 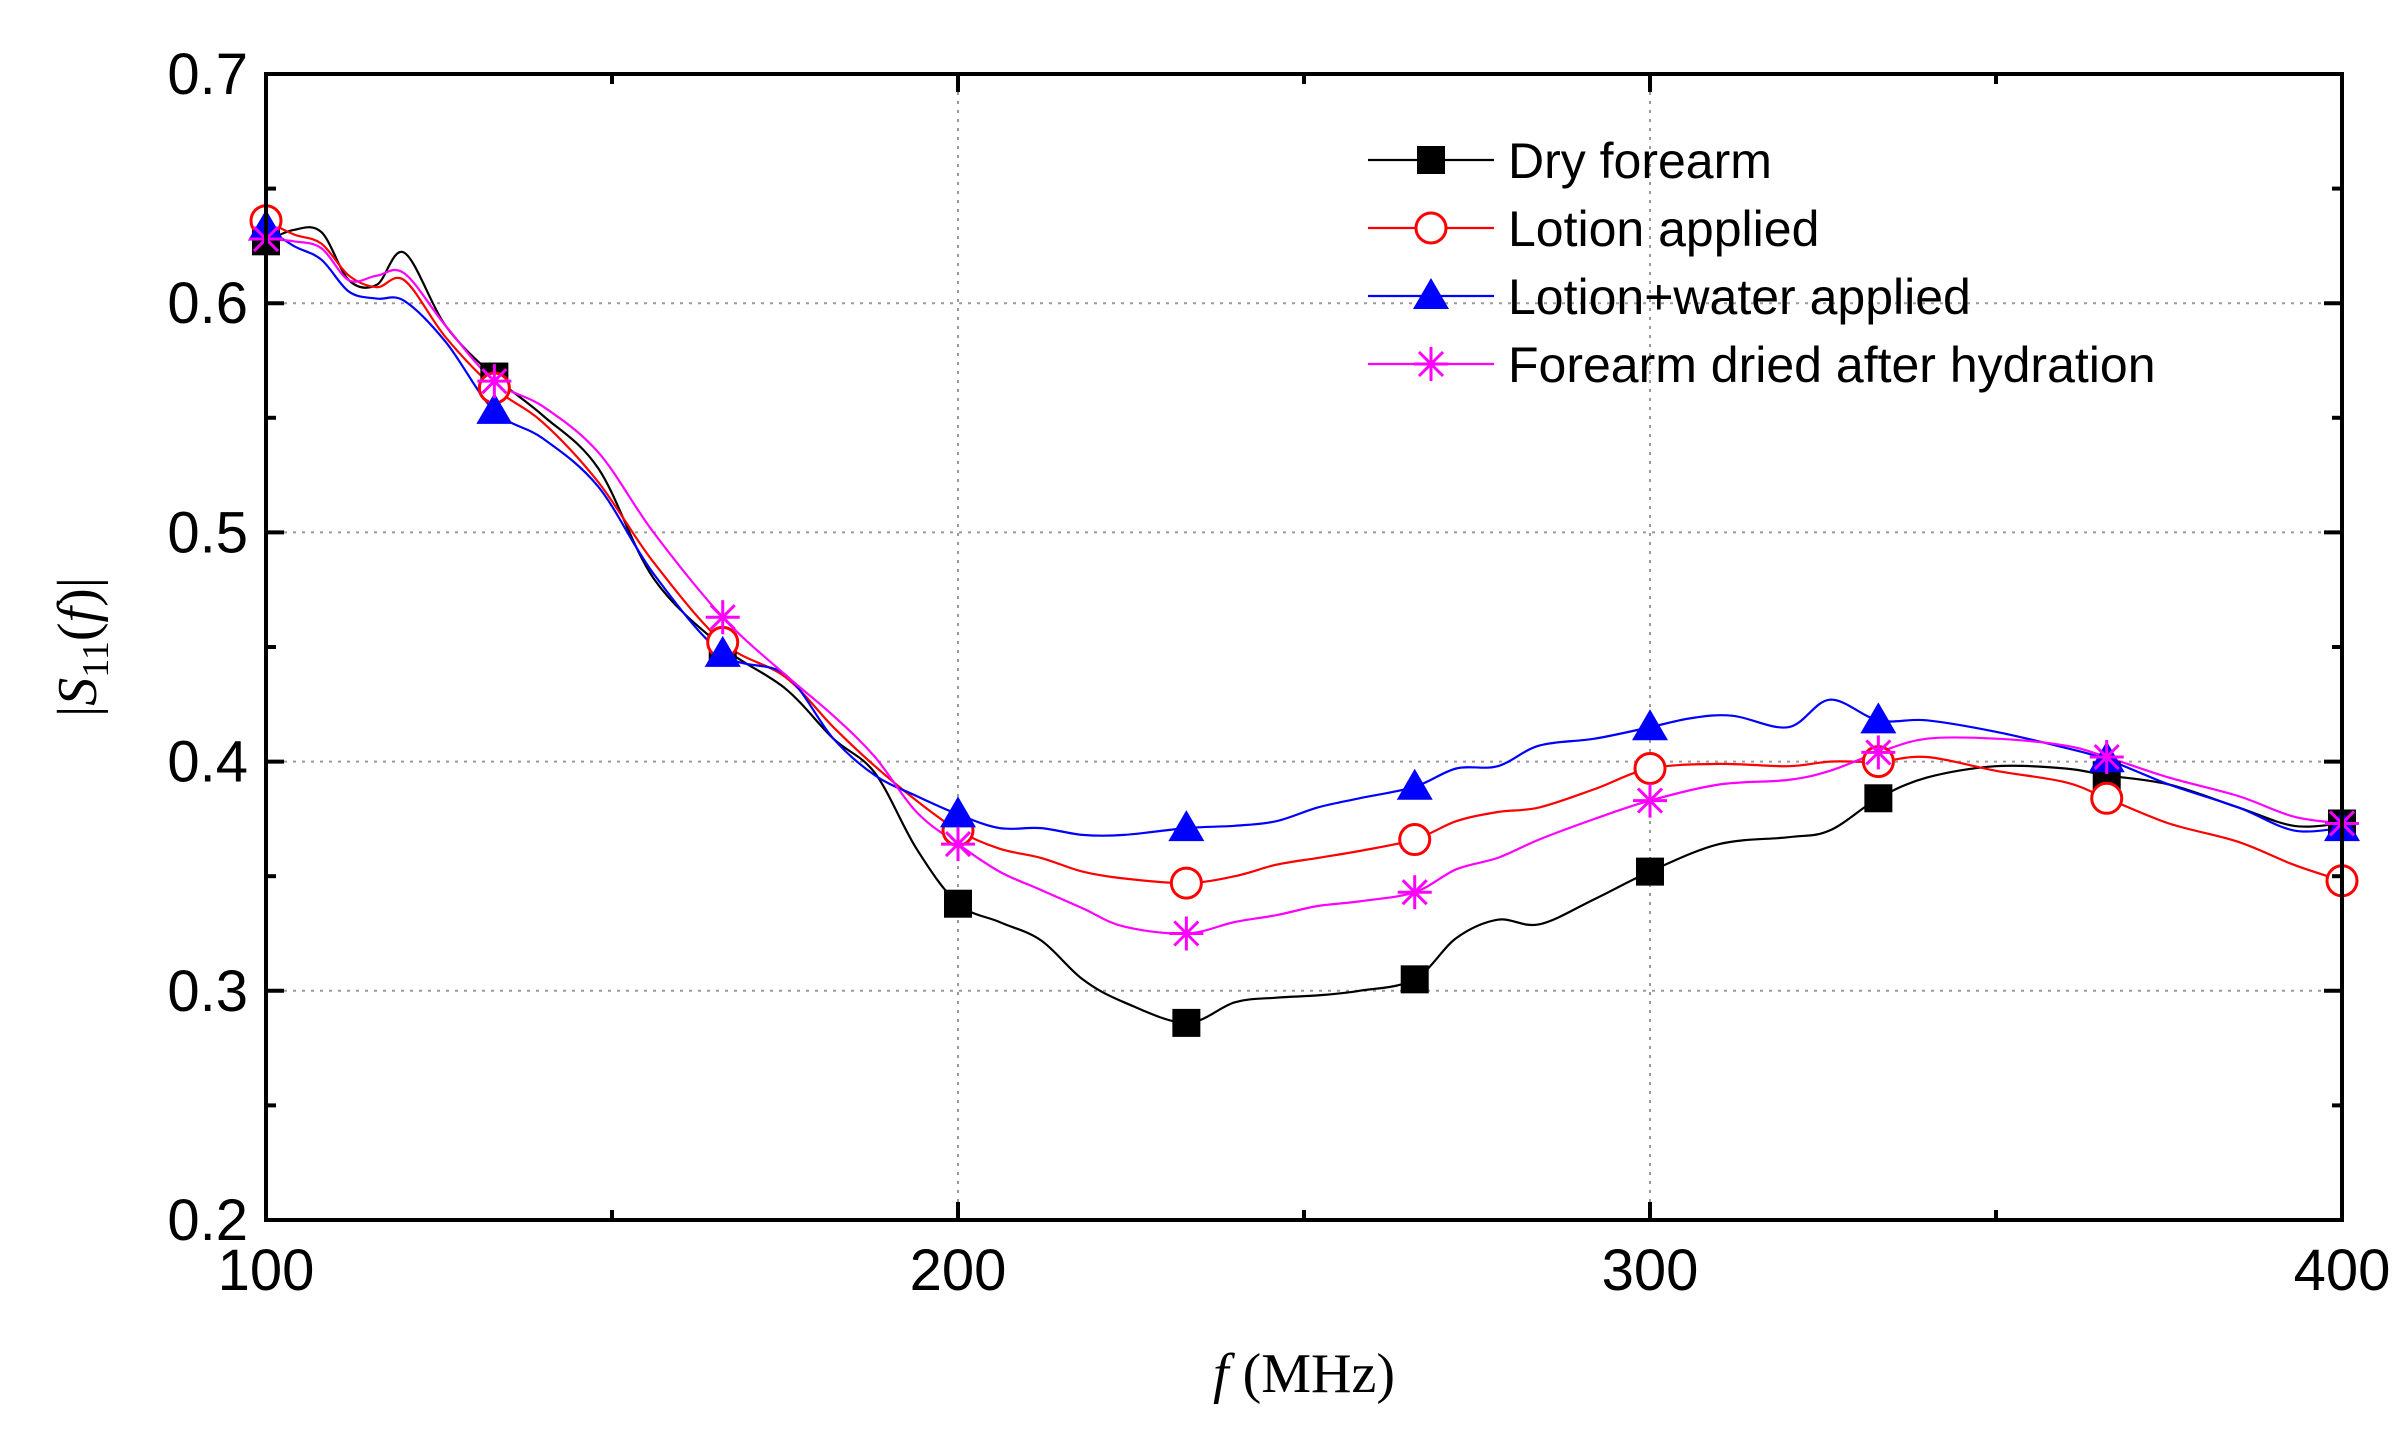 I want to click on legend-marker-forearm-dried-after-hydration, so click(x=1431, y=364).